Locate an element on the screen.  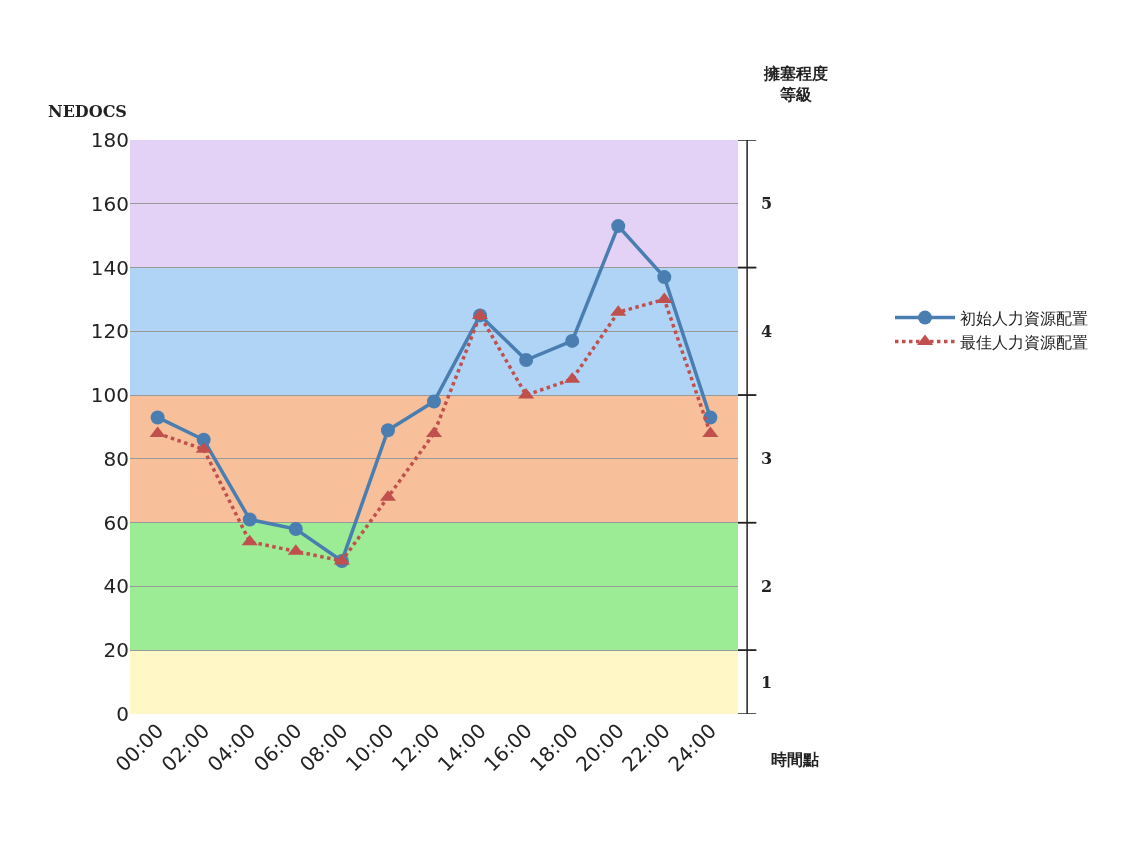
y-tick-label: 20 is located at coordinates (116, 650).